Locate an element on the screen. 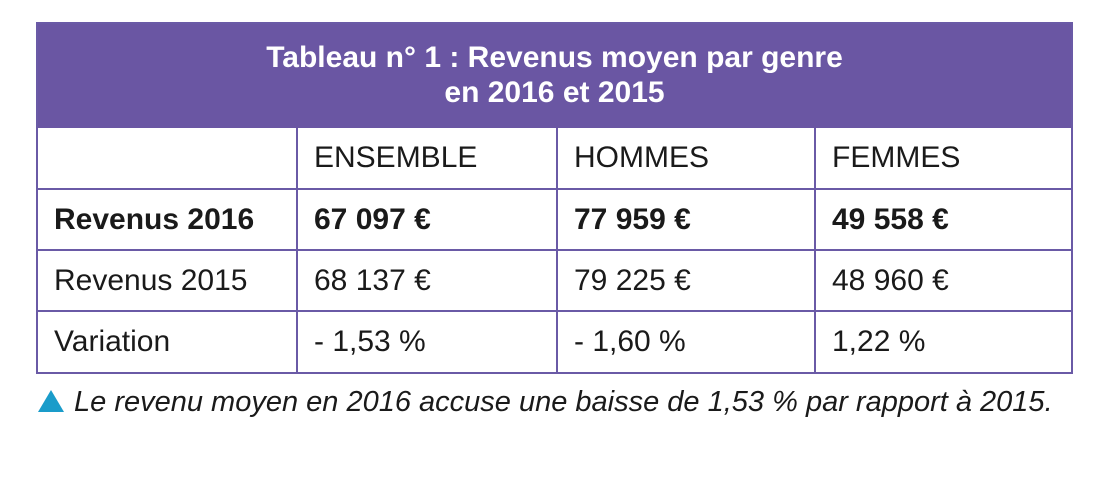  cell: - 1,53 % is located at coordinates (427, 341).